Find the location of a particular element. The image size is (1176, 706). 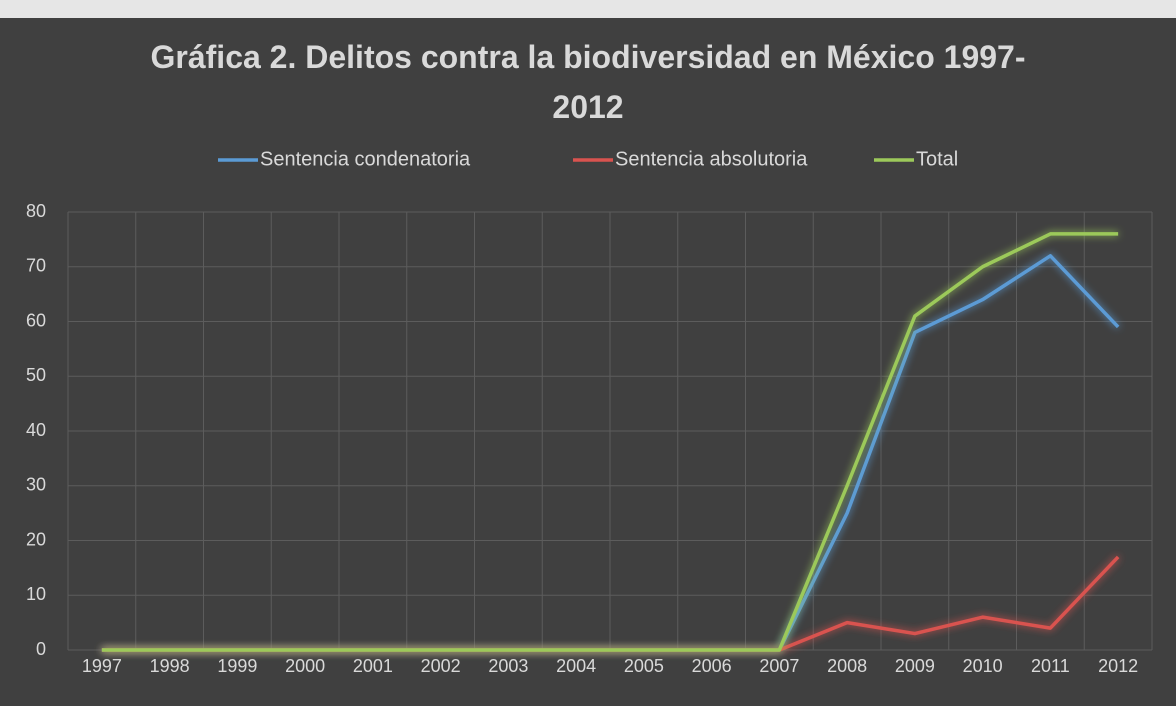

x-tick-label: 1999 is located at coordinates (237, 666).